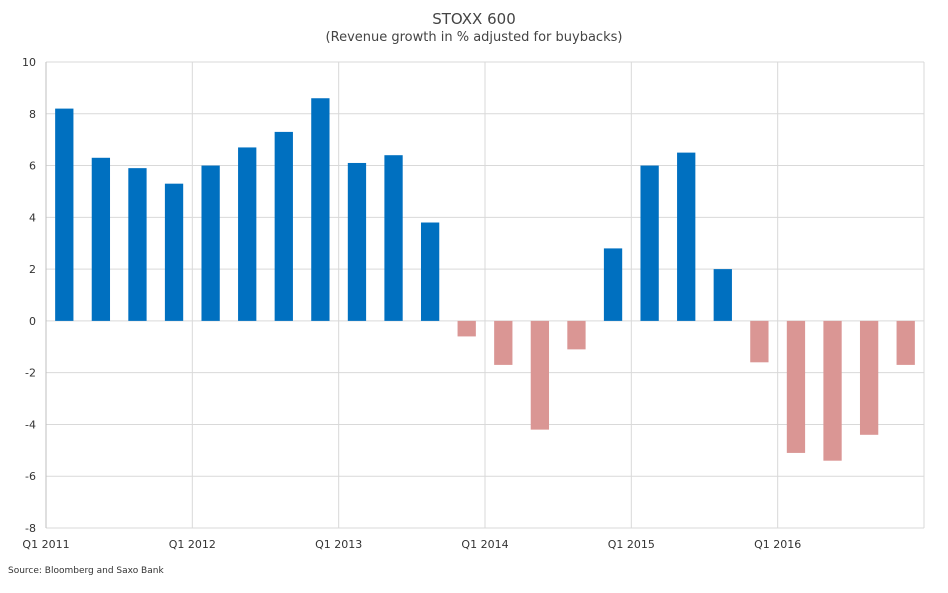 The height and width of the screenshot is (593, 948). Describe the element at coordinates (32, 114) in the screenshot. I see `y-tick-label: 8` at that location.